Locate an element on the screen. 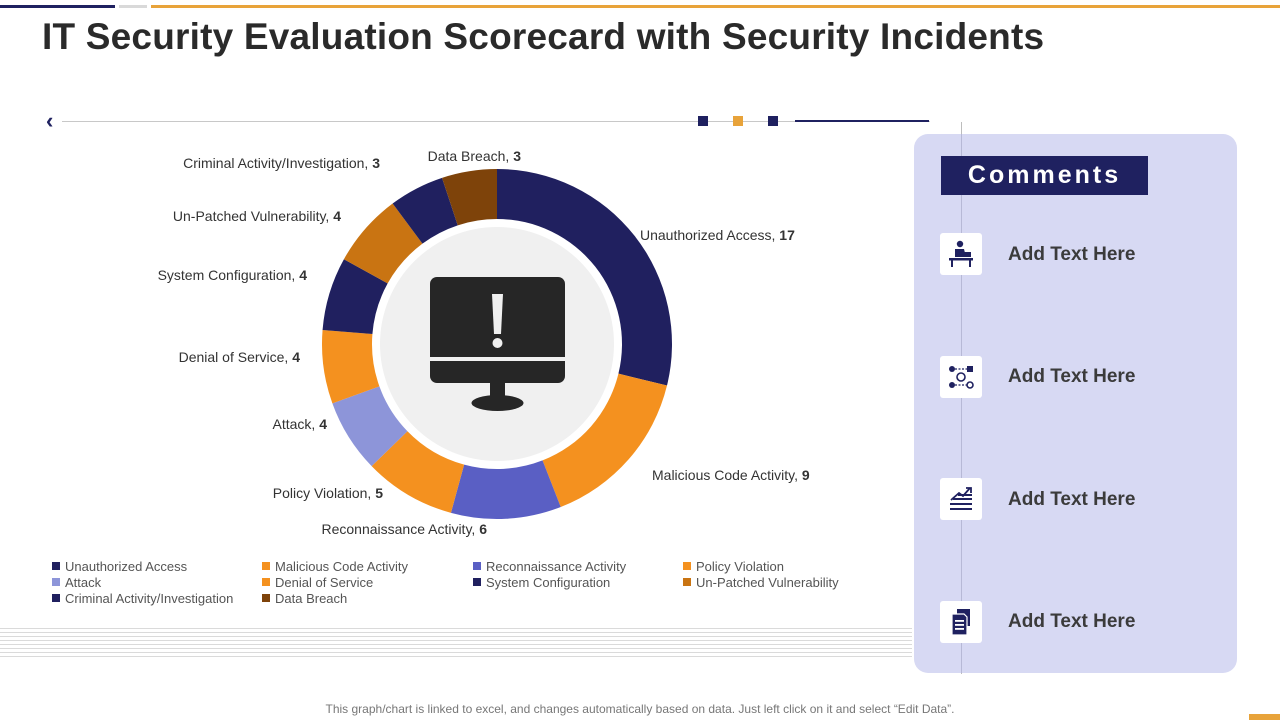 The width and height of the screenshot is (1280, 720). documents-icon is located at coordinates (961, 622).